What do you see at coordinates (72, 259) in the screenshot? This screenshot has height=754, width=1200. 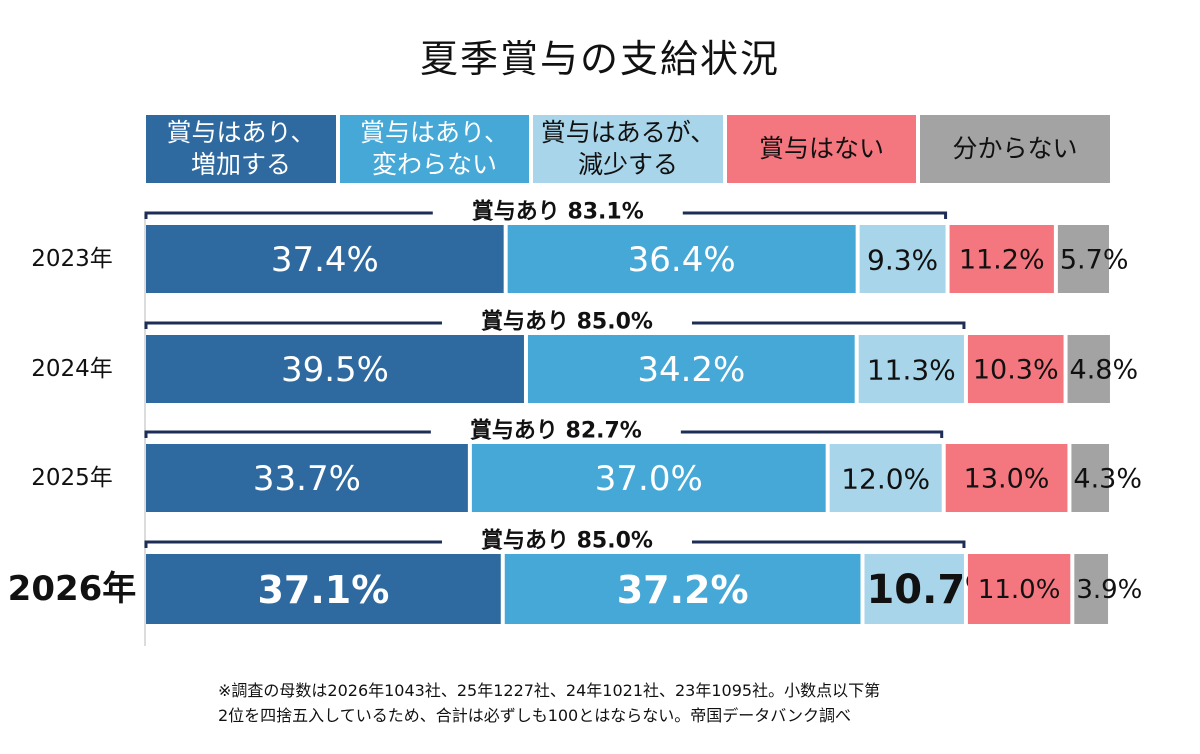 I see `category-label: 2023年` at bounding box center [72, 259].